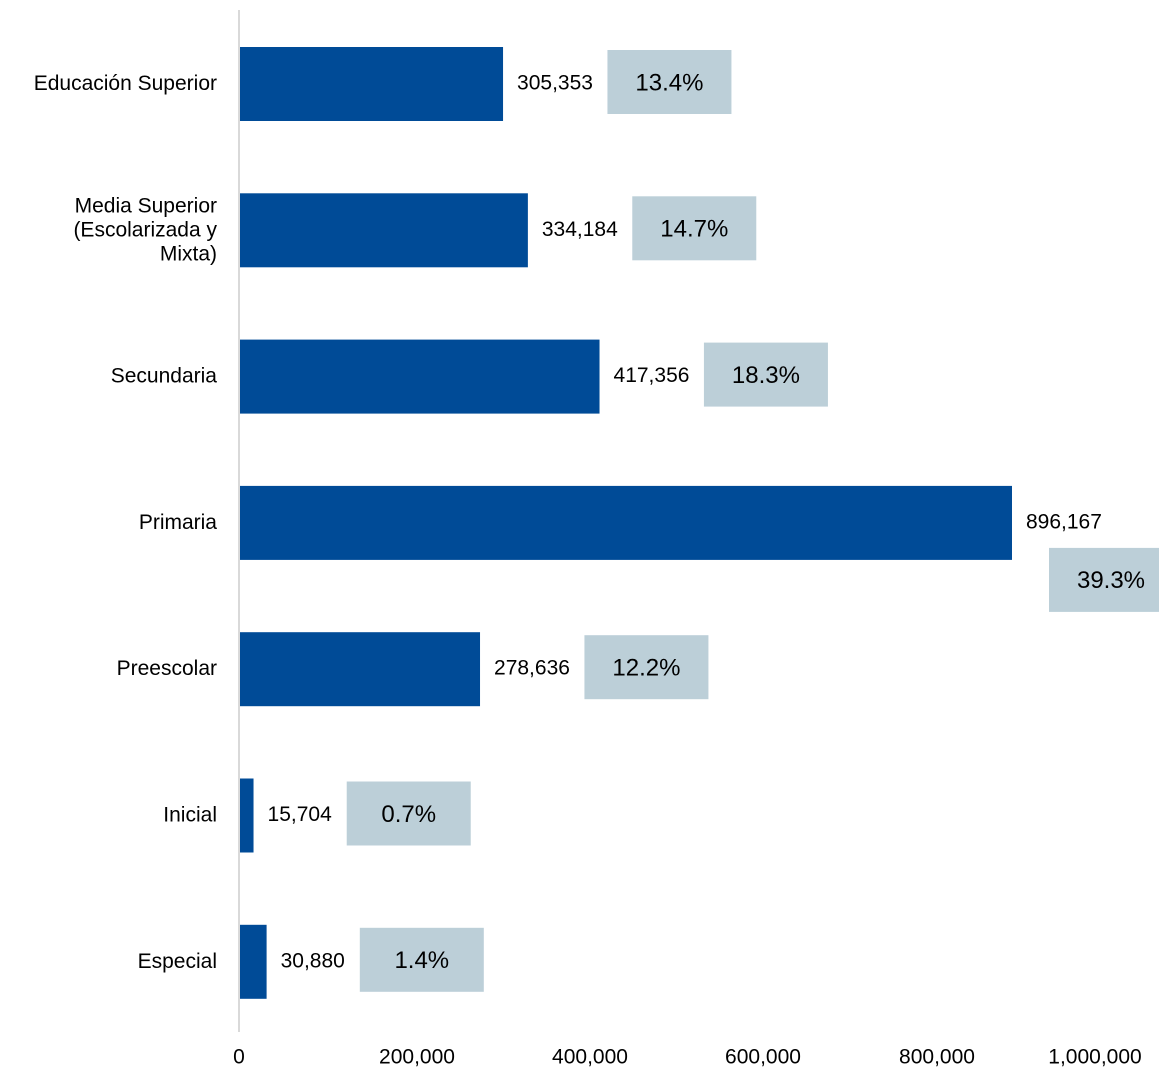 This screenshot has width=1159, height=1074. Describe the element at coordinates (763, 1057) in the screenshot. I see `x-tick-label-3: 600,000` at that location.